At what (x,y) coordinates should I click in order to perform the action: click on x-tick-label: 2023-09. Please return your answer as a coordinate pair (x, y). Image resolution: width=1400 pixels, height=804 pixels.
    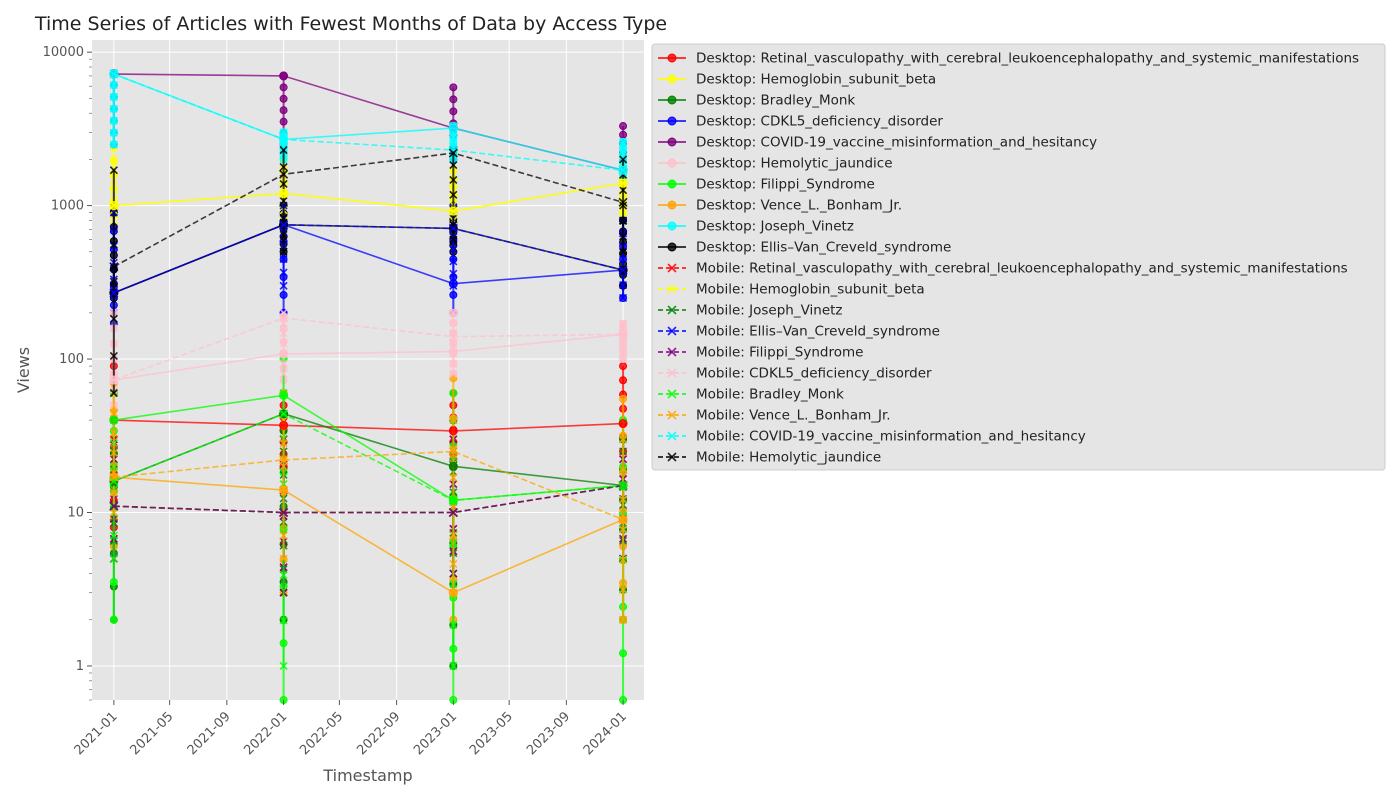
    Looking at the image, I should click on (548, 733).